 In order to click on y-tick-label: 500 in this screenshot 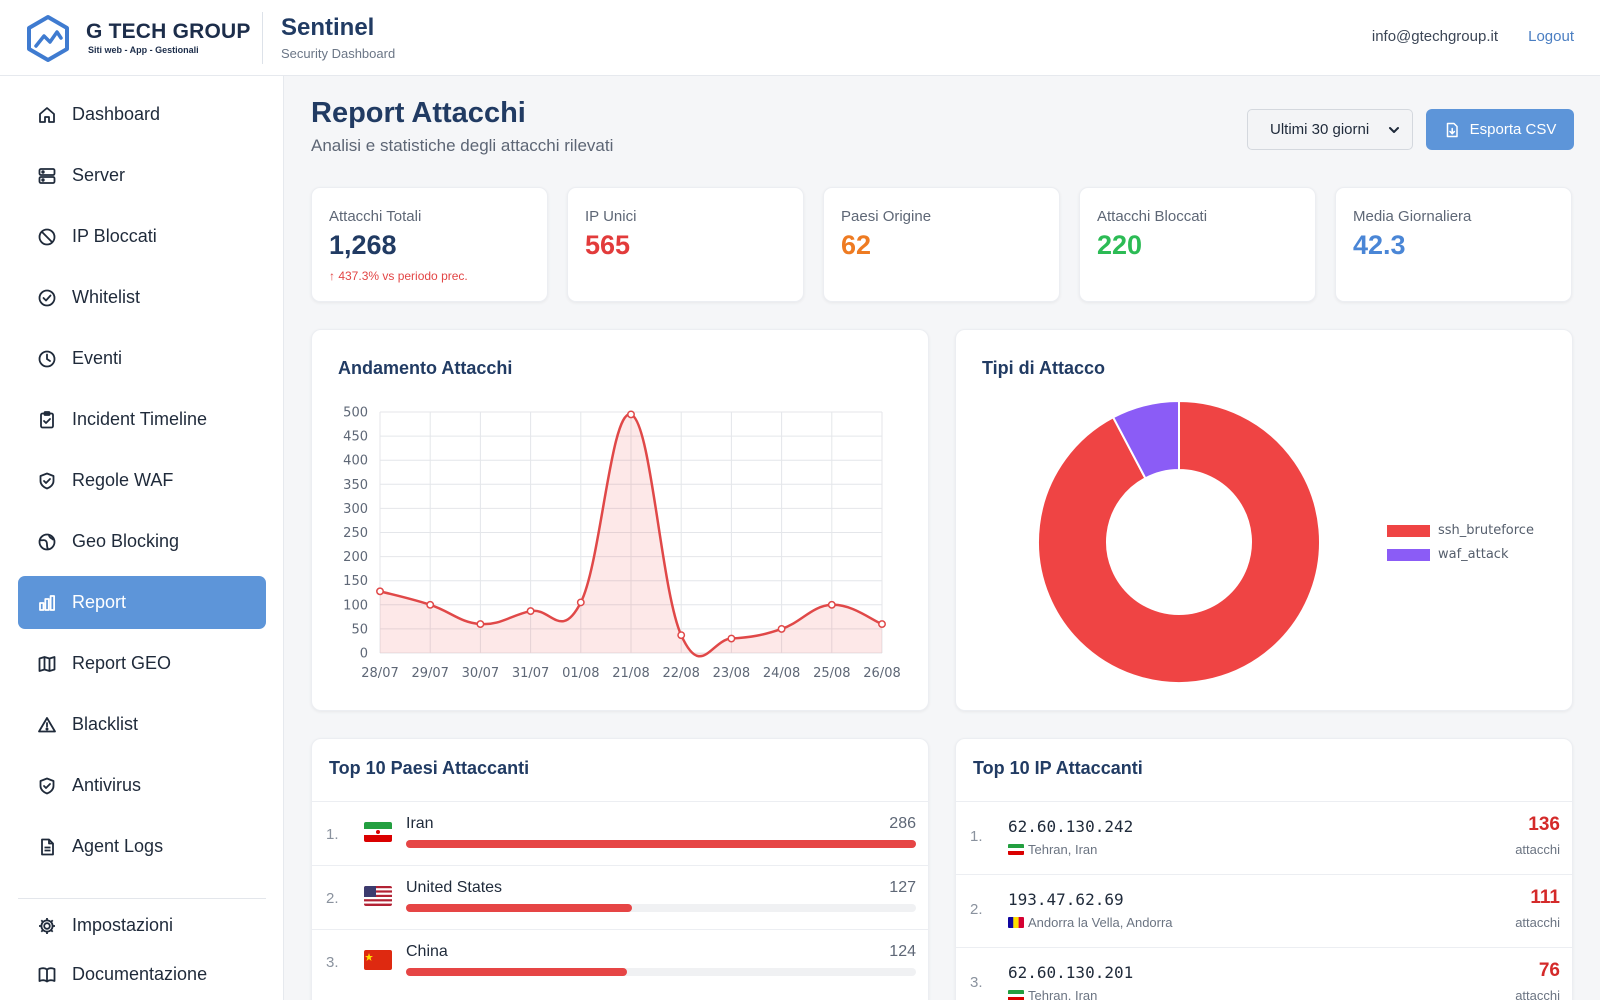, I will do `click(355, 413)`.